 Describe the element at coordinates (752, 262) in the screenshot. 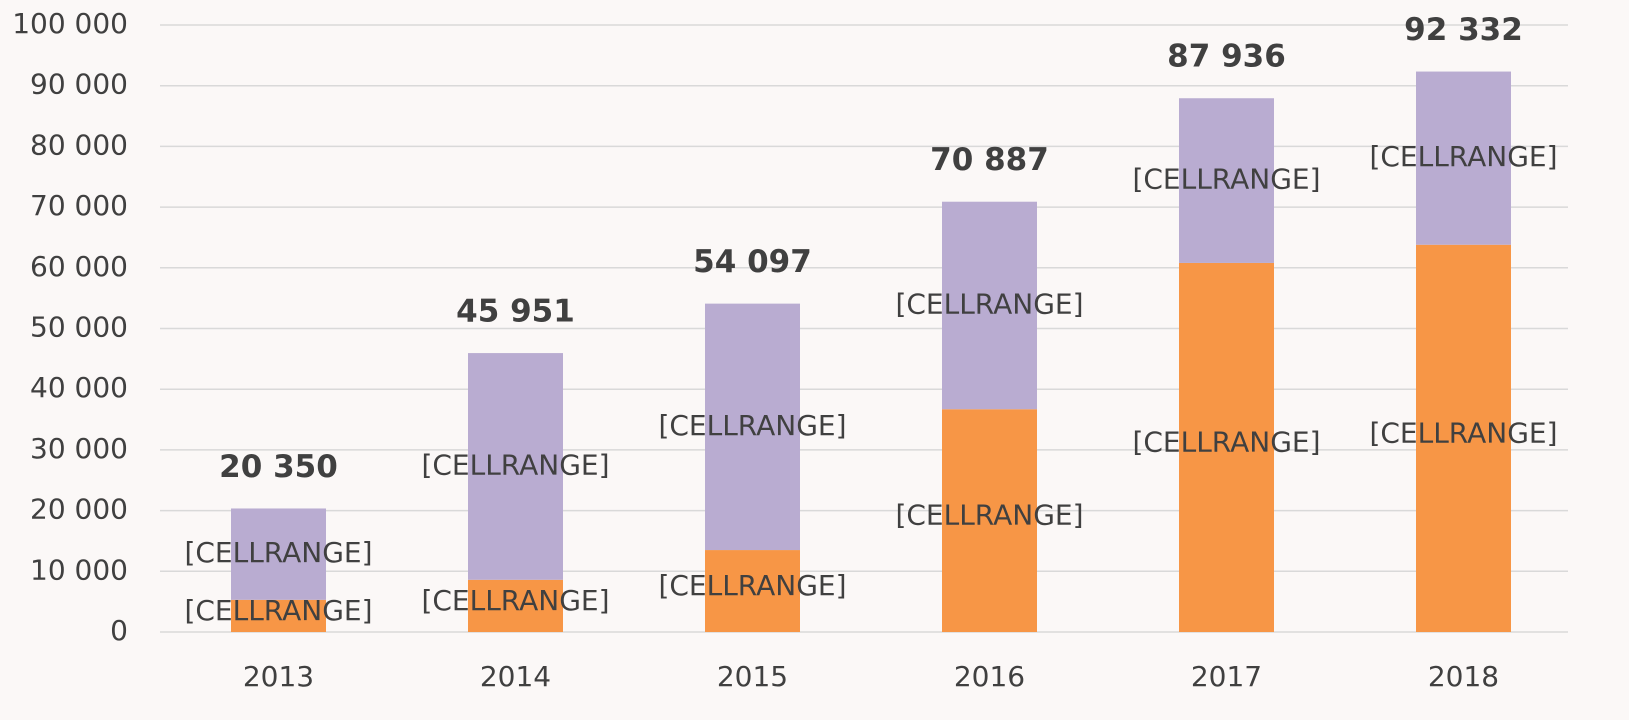

I see `total-label: 54 097` at that location.